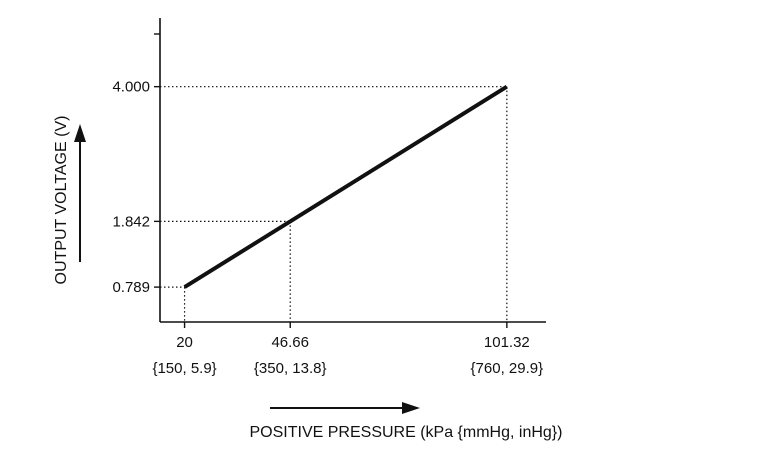 The height and width of the screenshot is (462, 768). Describe the element at coordinates (406, 432) in the screenshot. I see `x-axis-label: POSITIVE PRESSURE (kPa {mmHg, inHg})` at that location.